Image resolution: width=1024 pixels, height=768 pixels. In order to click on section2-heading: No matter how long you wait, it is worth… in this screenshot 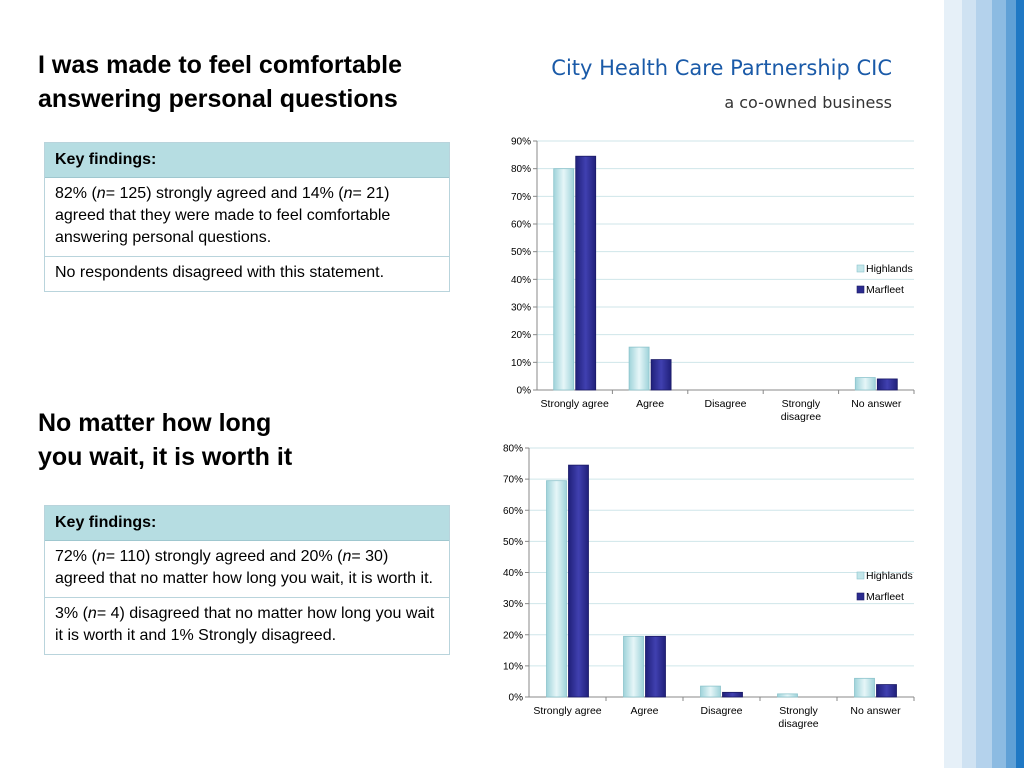, I will do `click(165, 440)`.